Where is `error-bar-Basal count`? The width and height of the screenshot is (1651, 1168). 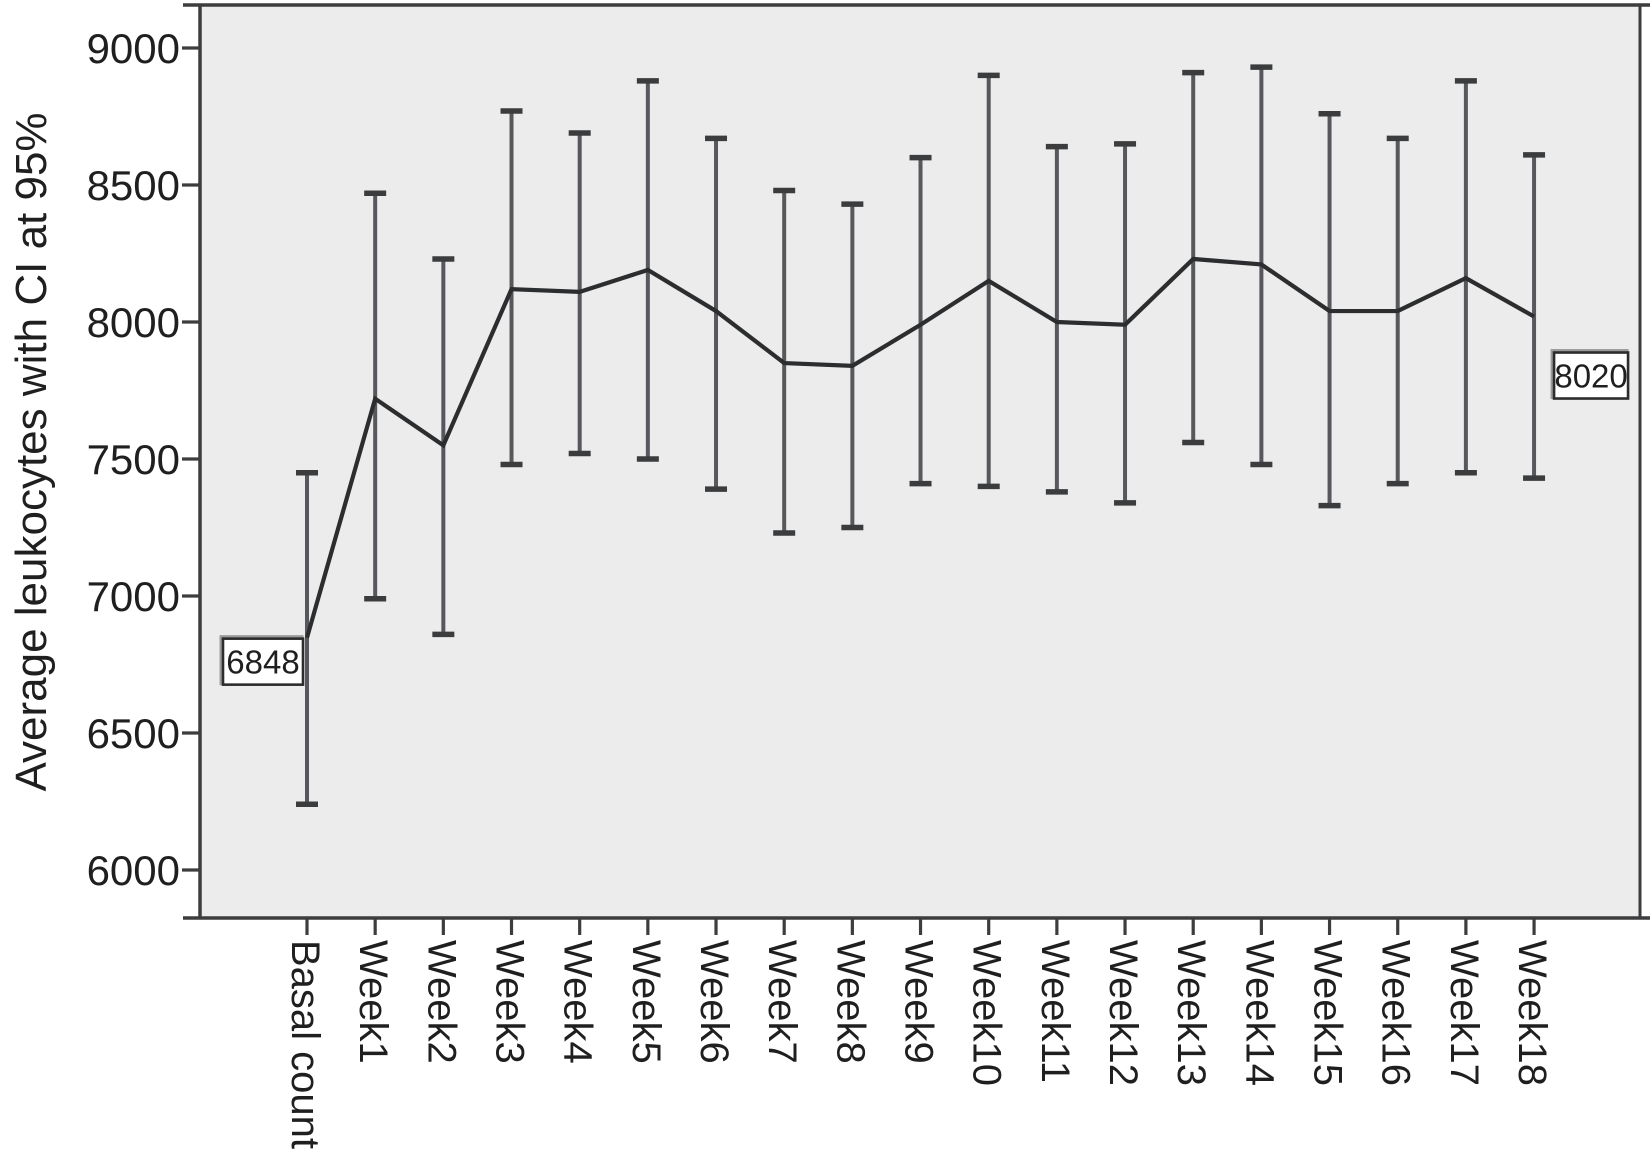
error-bar-Basal count is located at coordinates (307, 638).